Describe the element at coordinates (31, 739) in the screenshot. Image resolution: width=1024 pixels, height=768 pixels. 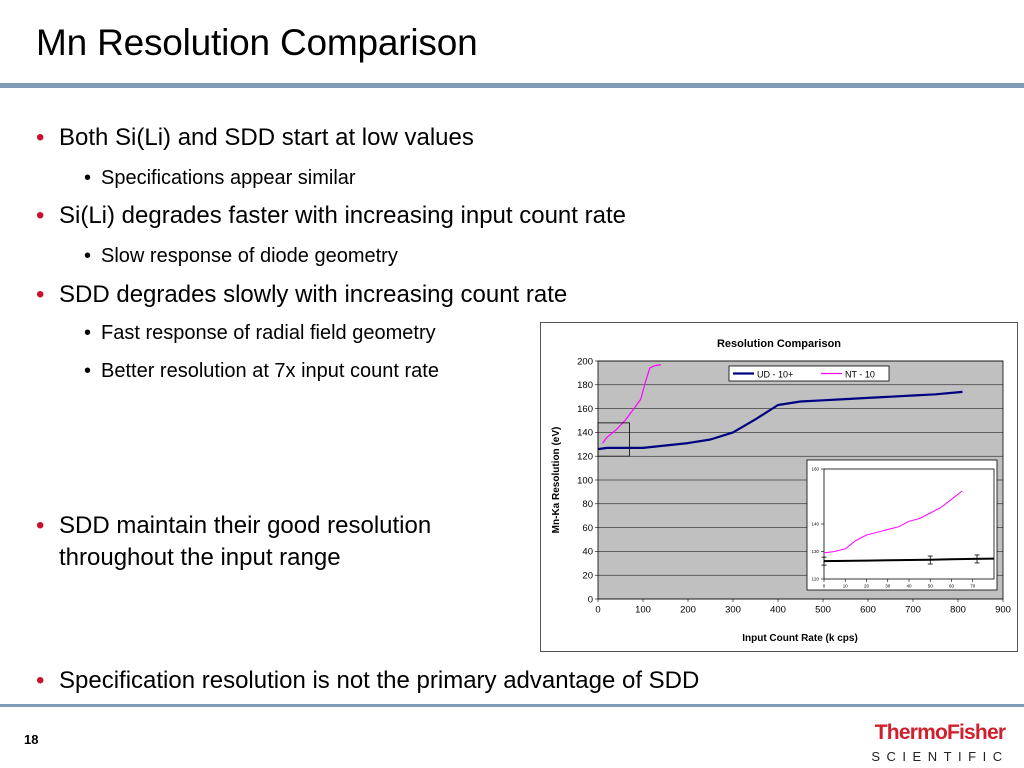
I see `page-number: 18` at that location.